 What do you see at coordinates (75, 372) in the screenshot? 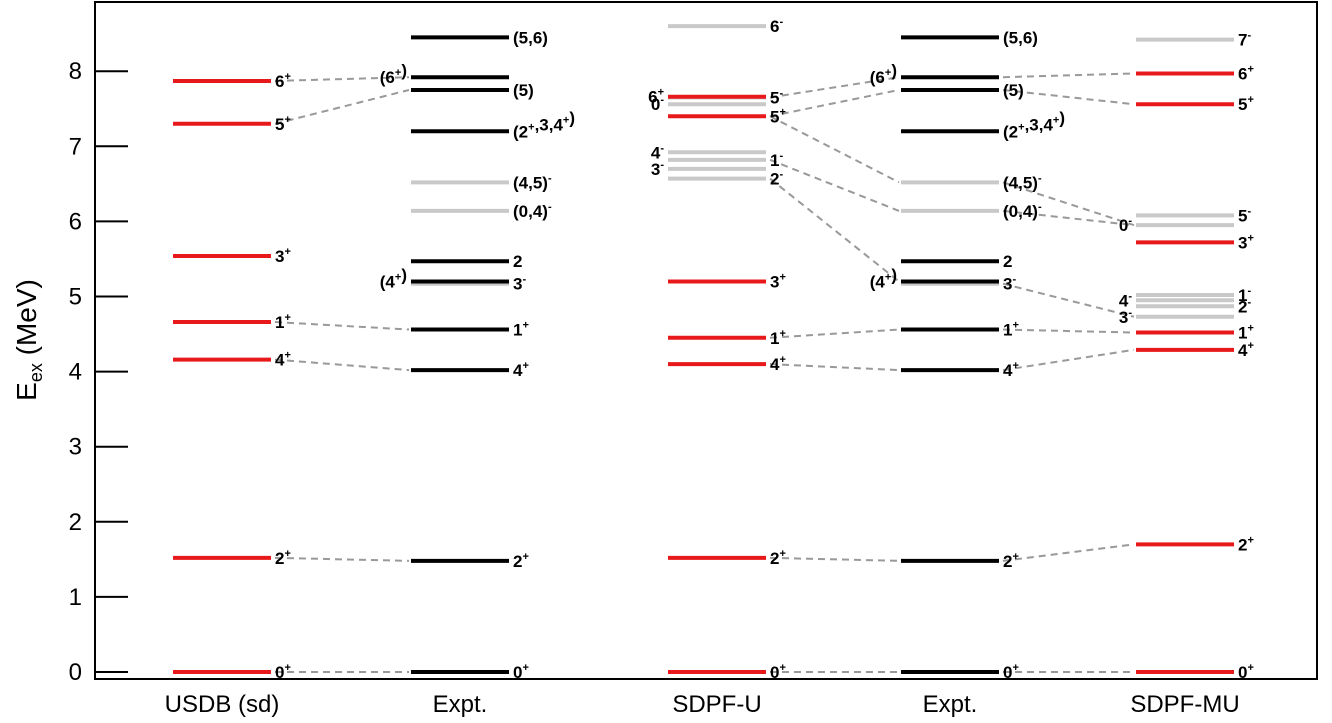
I see `y-tick-label: 4` at bounding box center [75, 372].